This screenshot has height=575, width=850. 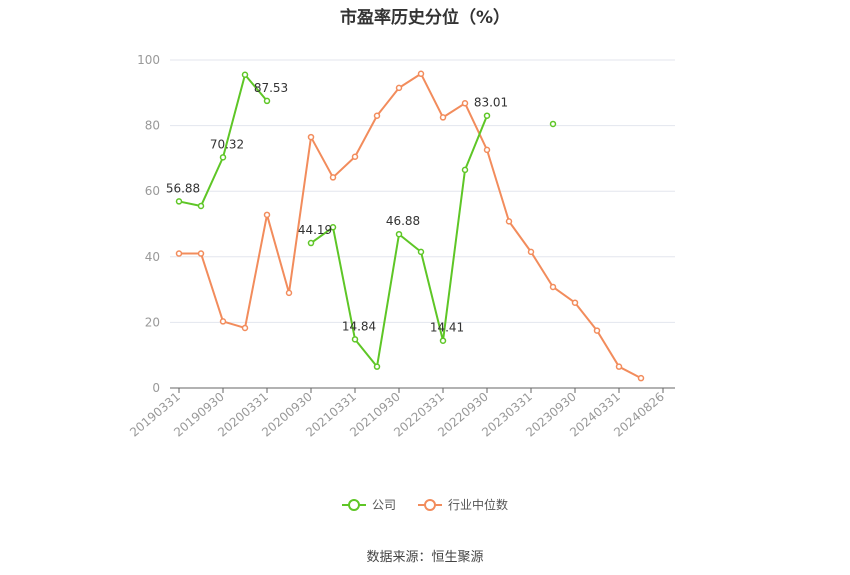 What do you see at coordinates (152, 191) in the screenshot?
I see `y-tick-label: 60` at bounding box center [152, 191].